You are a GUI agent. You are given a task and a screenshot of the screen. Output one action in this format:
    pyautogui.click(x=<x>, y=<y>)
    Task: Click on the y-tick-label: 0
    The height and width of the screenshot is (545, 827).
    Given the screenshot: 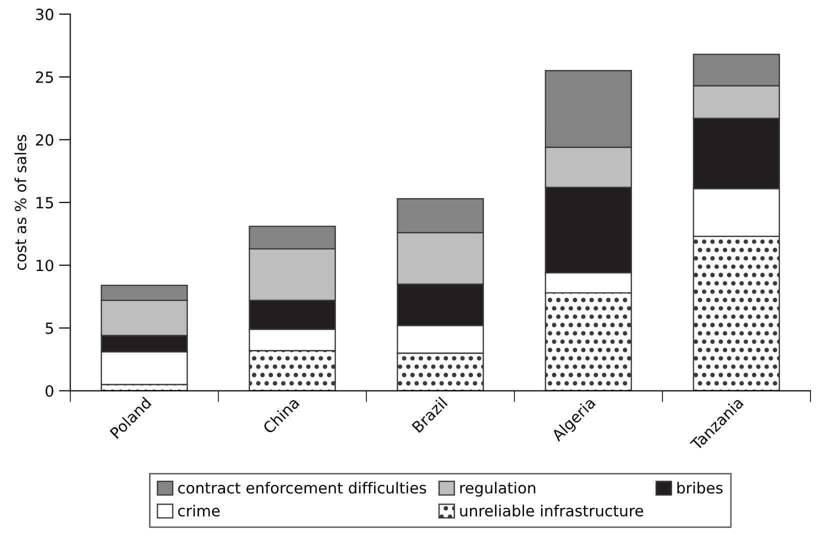 What is the action you would take?
    pyautogui.click(x=50, y=391)
    